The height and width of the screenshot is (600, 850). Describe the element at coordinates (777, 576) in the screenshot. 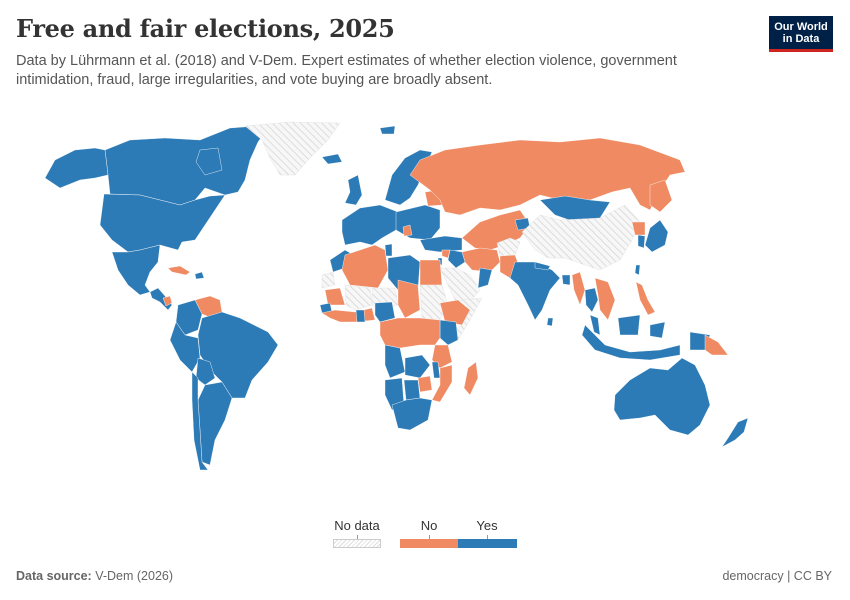

I see `license-info: democracy | CC BY` at that location.